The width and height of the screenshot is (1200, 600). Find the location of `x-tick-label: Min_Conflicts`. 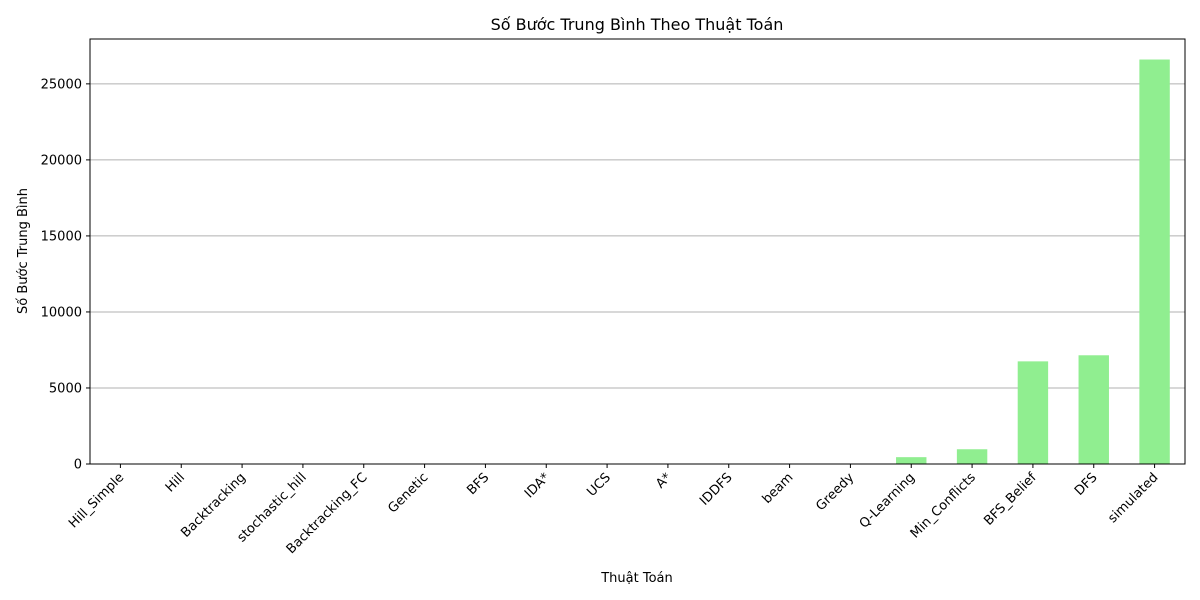

x-tick-label: Min_Conflicts is located at coordinates (943, 505).